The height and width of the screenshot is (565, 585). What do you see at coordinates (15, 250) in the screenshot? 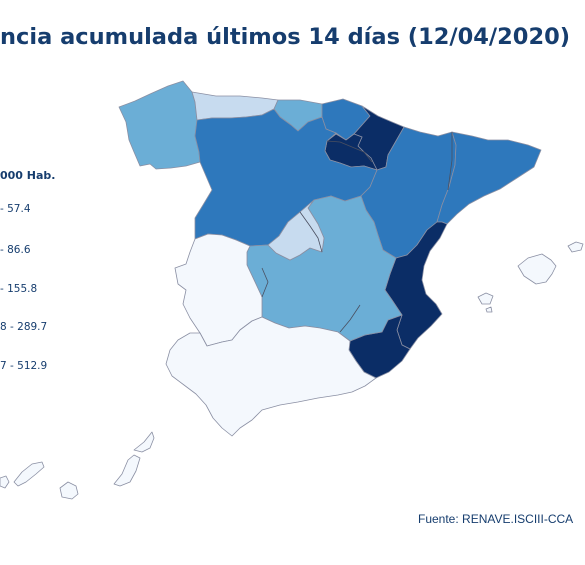
I see `legend-item-2: - 86.6` at bounding box center [15, 250].